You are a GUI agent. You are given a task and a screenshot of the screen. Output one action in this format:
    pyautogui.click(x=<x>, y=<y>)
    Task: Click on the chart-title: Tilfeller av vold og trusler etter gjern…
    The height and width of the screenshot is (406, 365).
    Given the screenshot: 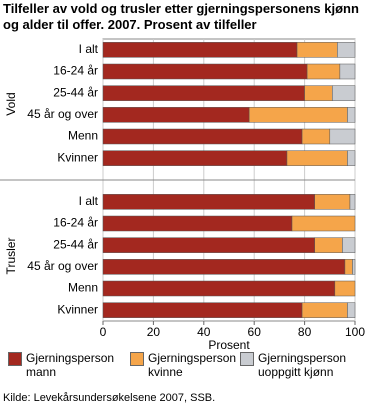 What is the action you would take?
    pyautogui.click(x=181, y=16)
    